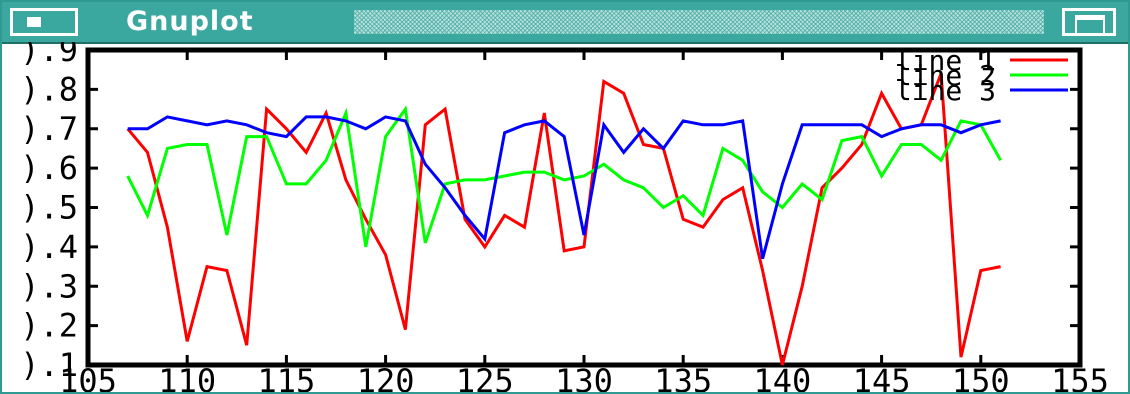 Image resolution: width=1130 pixels, height=394 pixels. What do you see at coordinates (683, 377) in the screenshot?
I see `x-tick-label: 135` at bounding box center [683, 377].